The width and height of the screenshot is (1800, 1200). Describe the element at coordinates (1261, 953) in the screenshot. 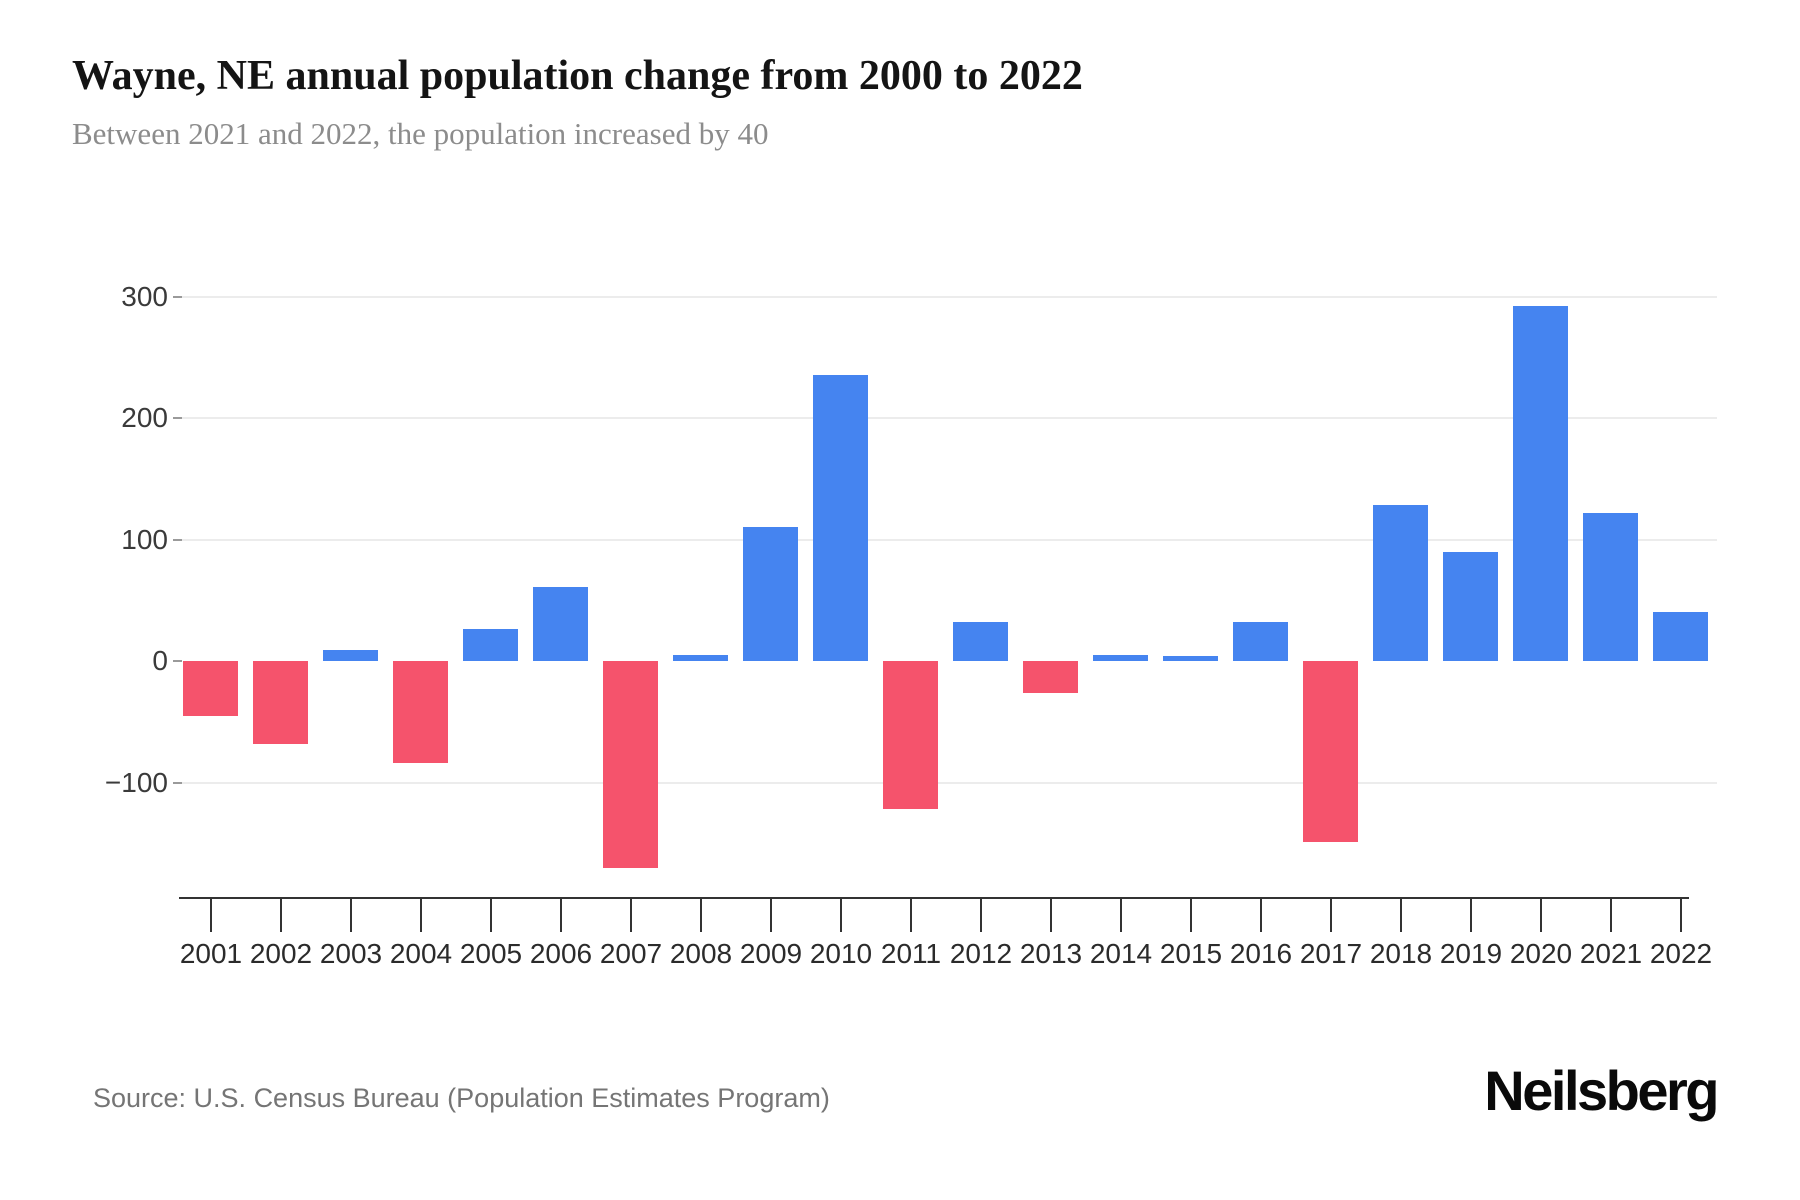

I see `x-axis-label: 2016` at that location.